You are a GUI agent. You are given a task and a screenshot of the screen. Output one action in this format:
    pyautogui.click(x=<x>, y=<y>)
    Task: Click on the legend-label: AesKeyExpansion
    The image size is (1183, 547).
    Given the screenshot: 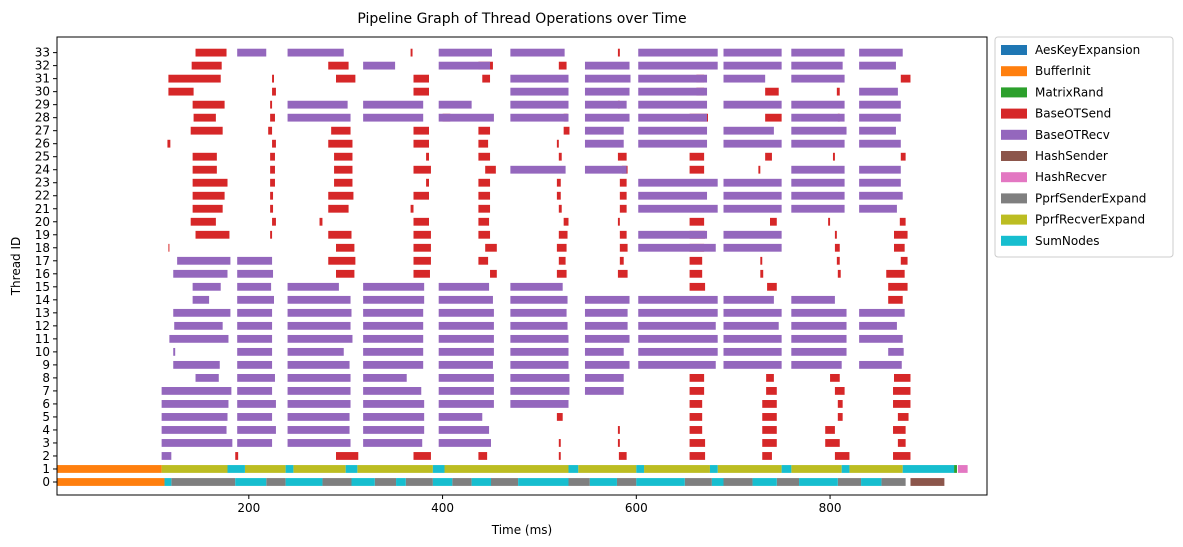 What is the action you would take?
    pyautogui.click(x=1087, y=50)
    